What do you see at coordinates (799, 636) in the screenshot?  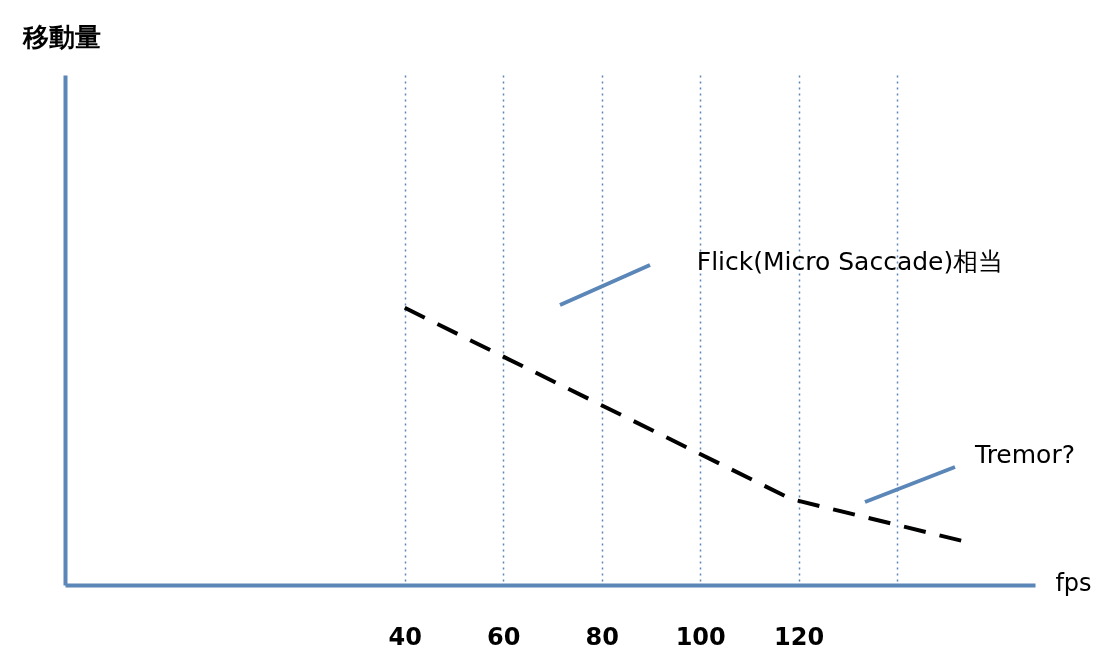 I see `x-tick-label: 120` at bounding box center [799, 636].